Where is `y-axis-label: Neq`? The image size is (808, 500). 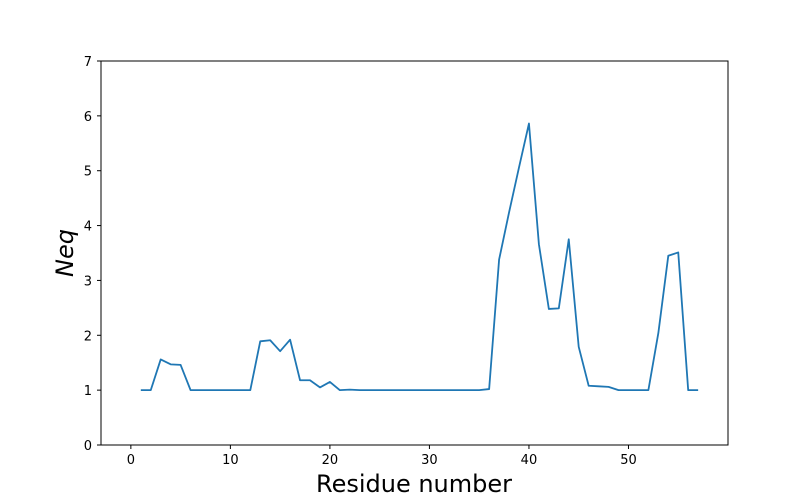 y-axis-label: Neq is located at coordinates (65, 253).